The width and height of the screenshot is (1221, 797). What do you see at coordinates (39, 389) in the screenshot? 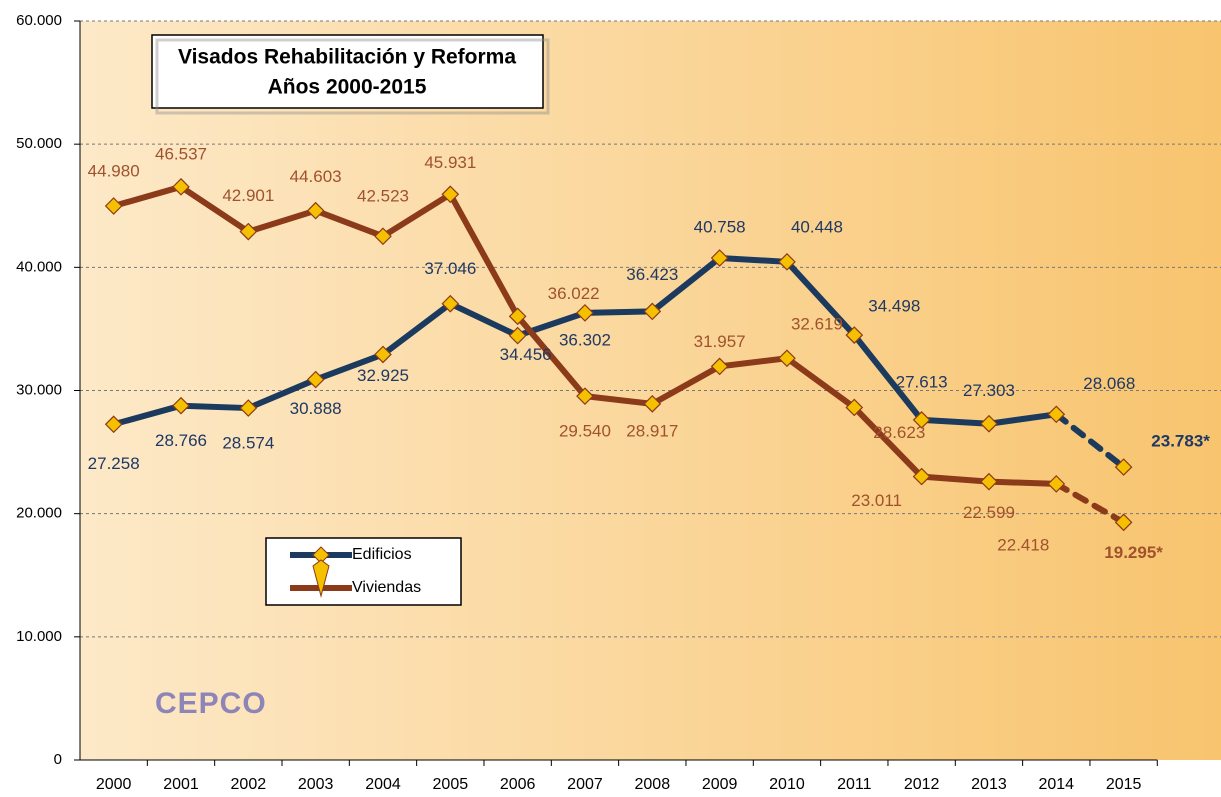
I see `y-tick-label: 30.000` at bounding box center [39, 389].